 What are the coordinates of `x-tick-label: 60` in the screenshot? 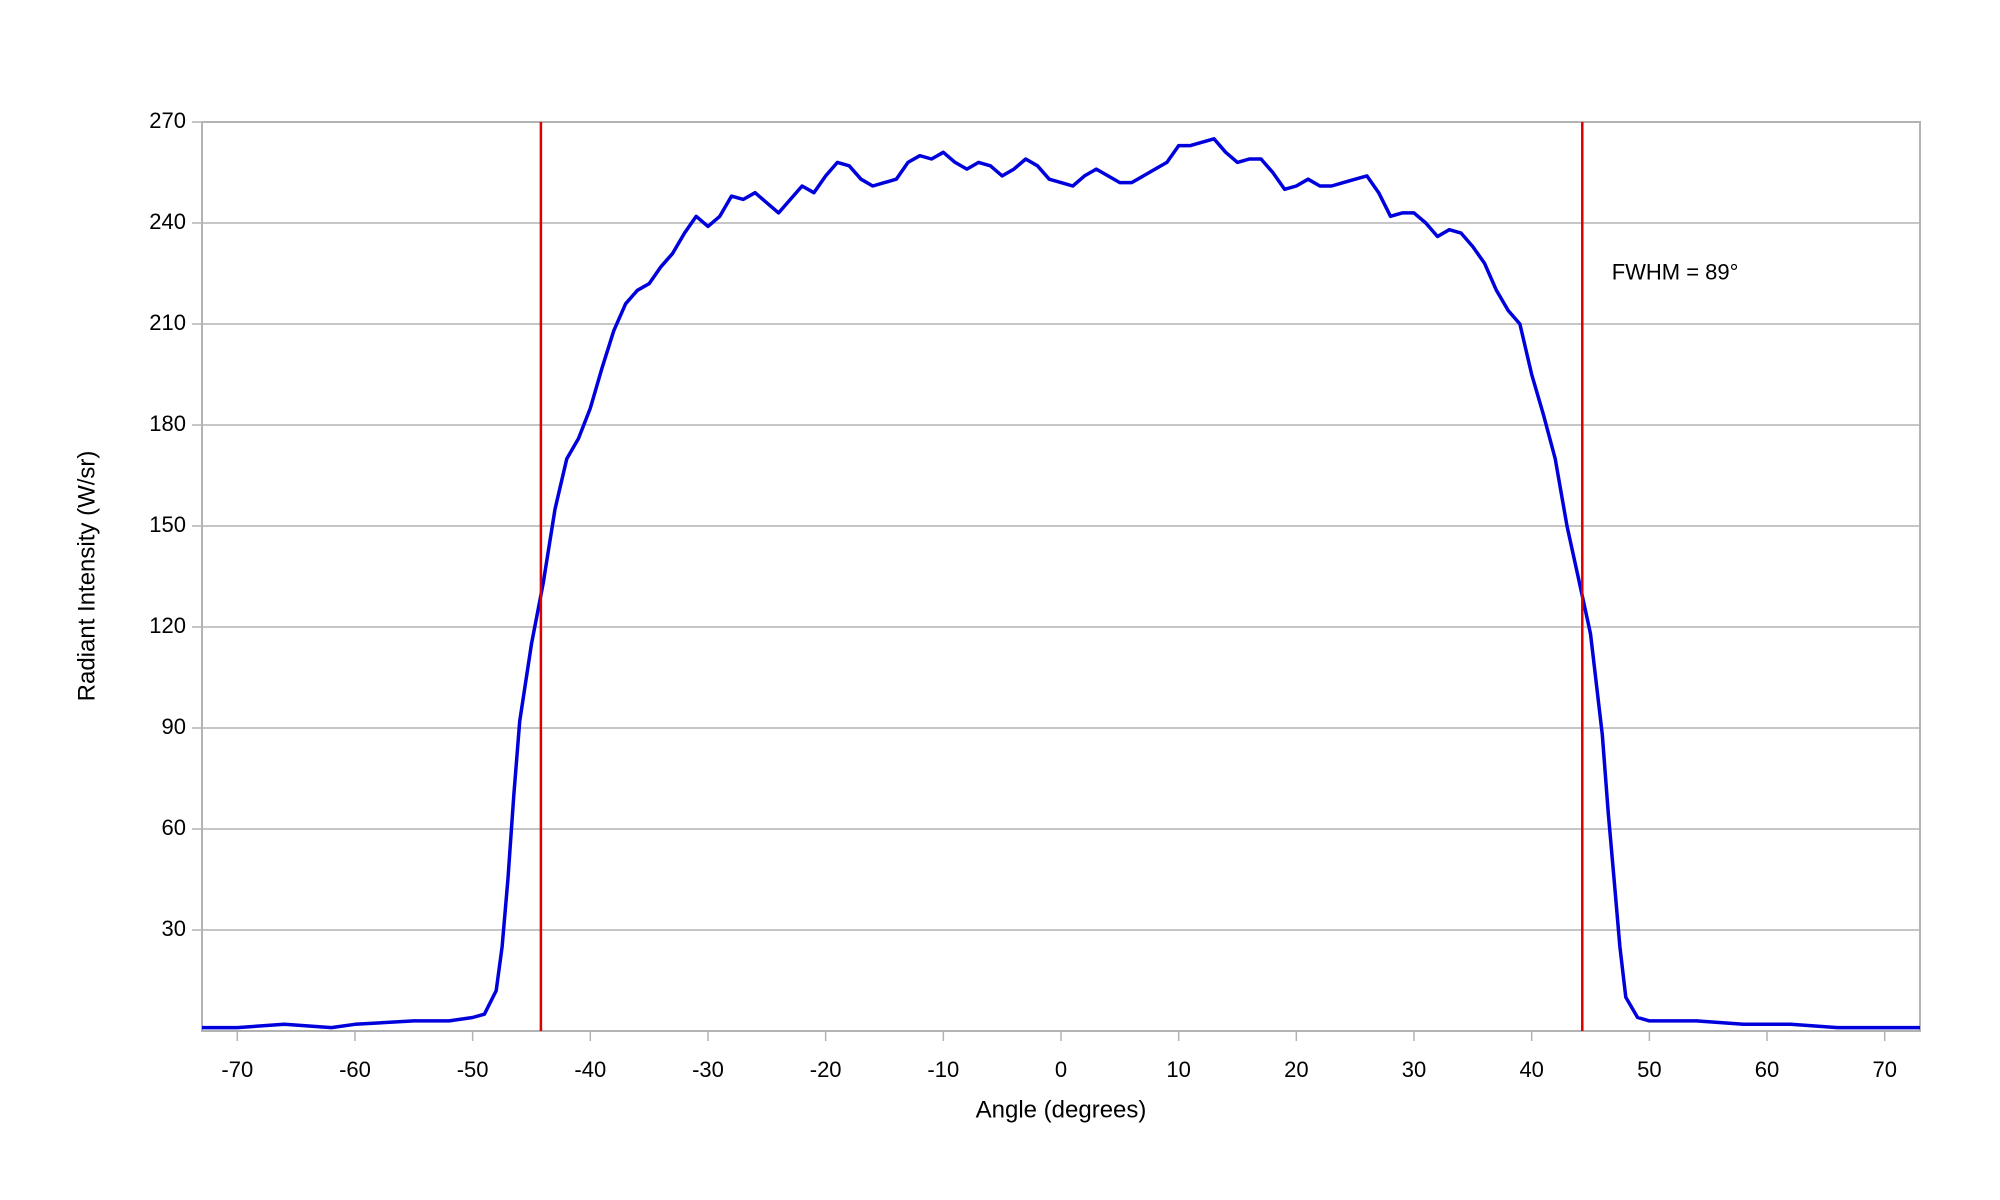 It's located at (1767, 1069).